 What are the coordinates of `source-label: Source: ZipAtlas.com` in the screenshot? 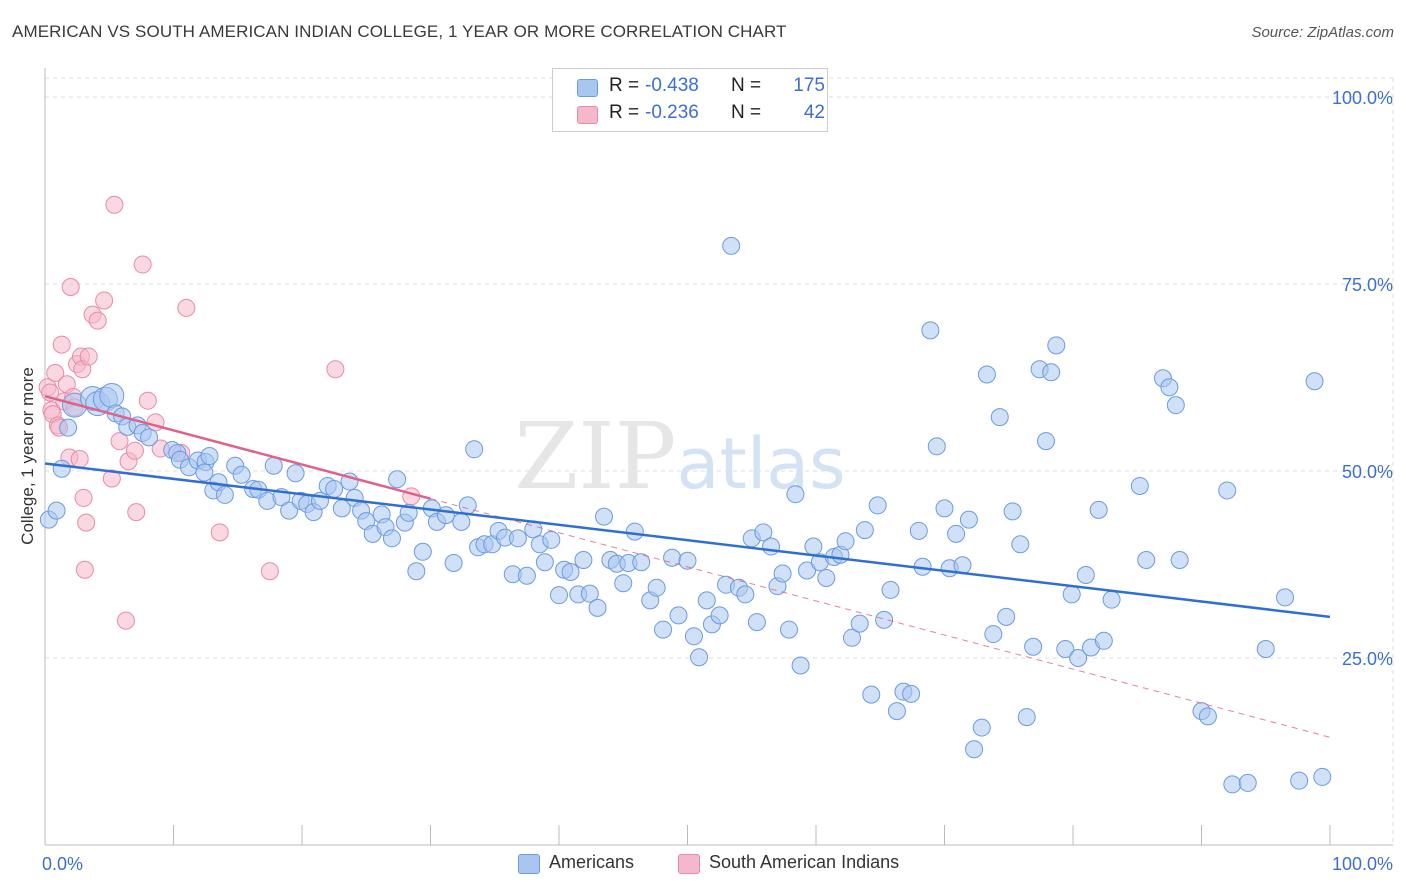 It's located at (1322, 32).